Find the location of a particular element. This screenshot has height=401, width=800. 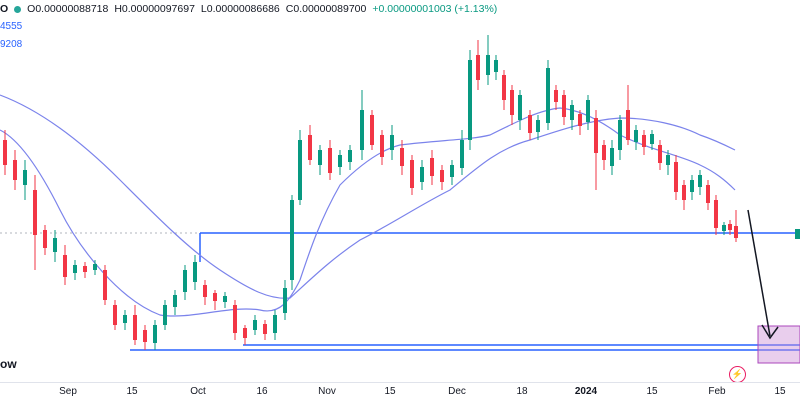

watermark-text: ow is located at coordinates (8, 364).